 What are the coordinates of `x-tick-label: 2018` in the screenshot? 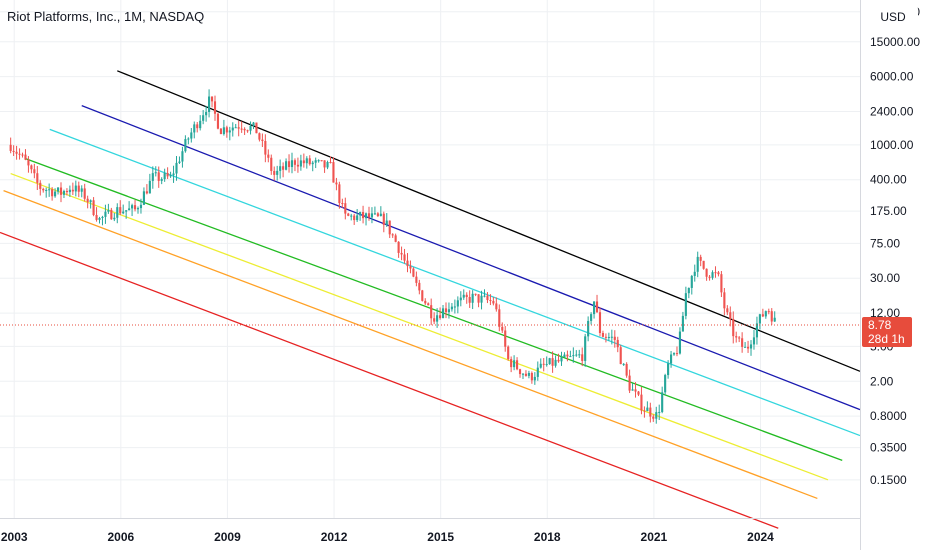 It's located at (547, 537).